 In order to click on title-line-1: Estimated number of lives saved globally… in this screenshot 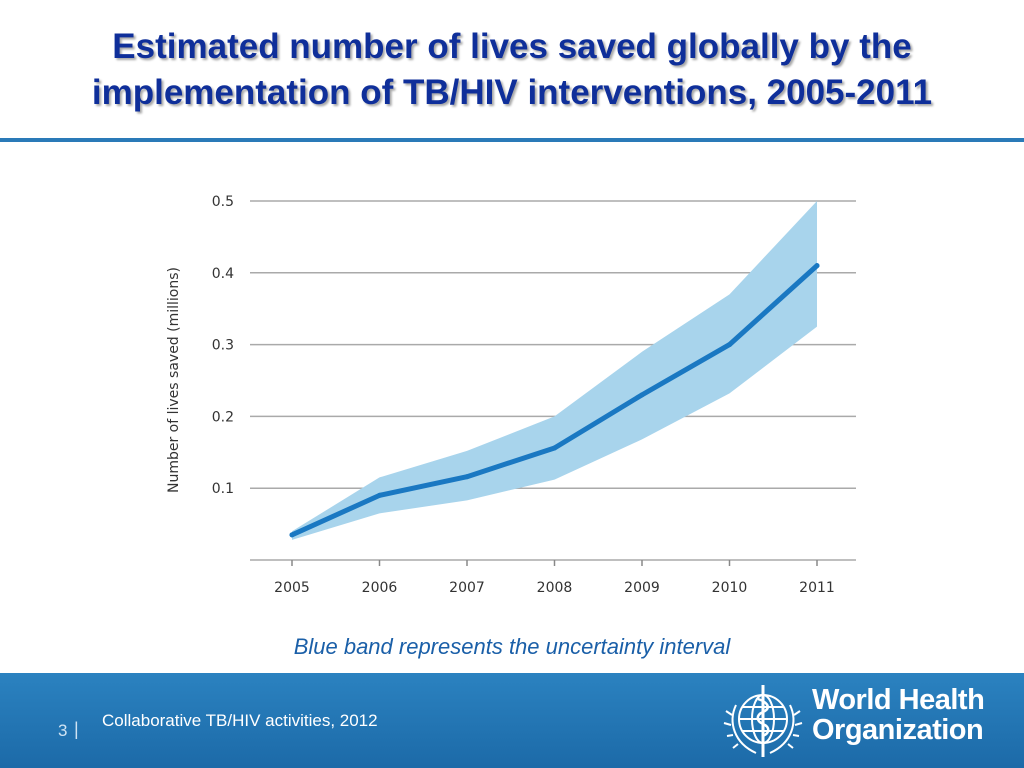, I will do `click(512, 46)`.